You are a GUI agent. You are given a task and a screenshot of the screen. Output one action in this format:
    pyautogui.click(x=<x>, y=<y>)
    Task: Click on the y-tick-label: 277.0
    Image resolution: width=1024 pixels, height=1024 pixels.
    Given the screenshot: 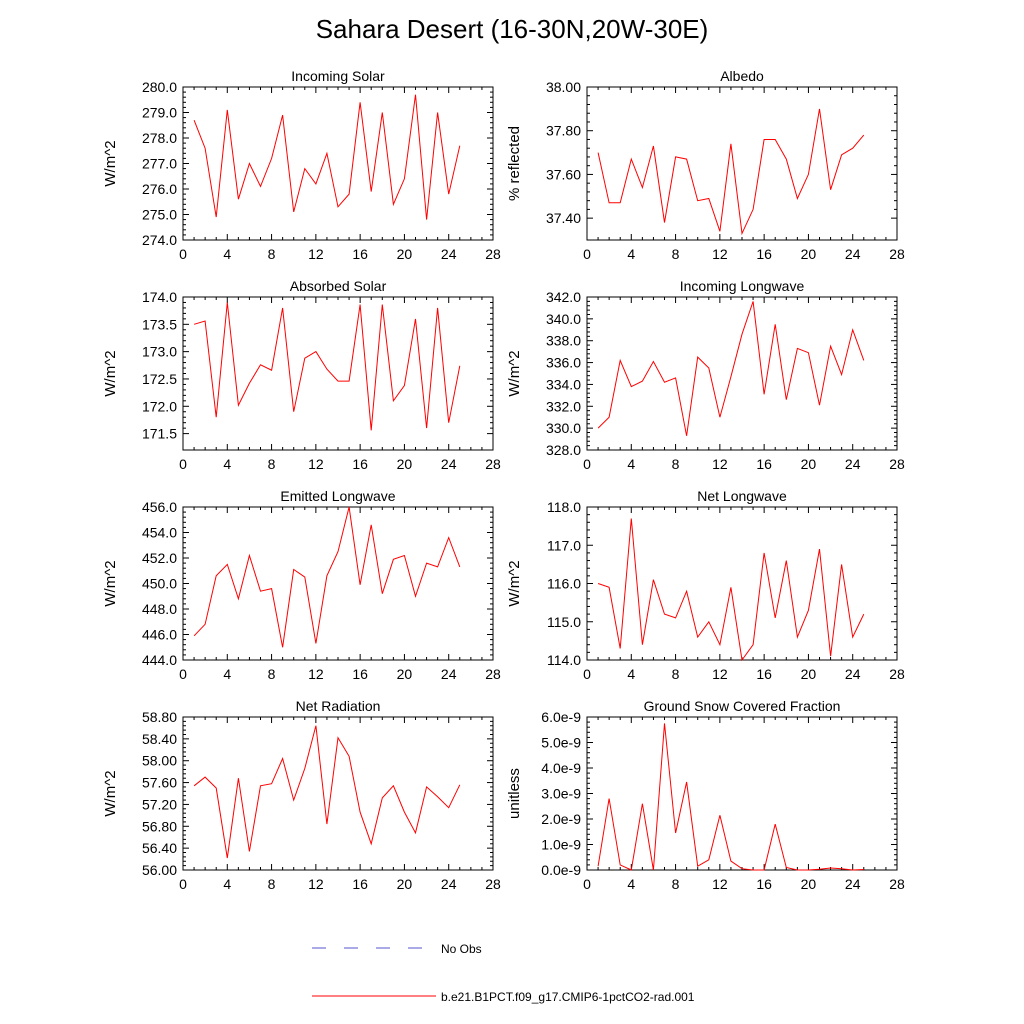 What is the action you would take?
    pyautogui.click(x=159, y=164)
    